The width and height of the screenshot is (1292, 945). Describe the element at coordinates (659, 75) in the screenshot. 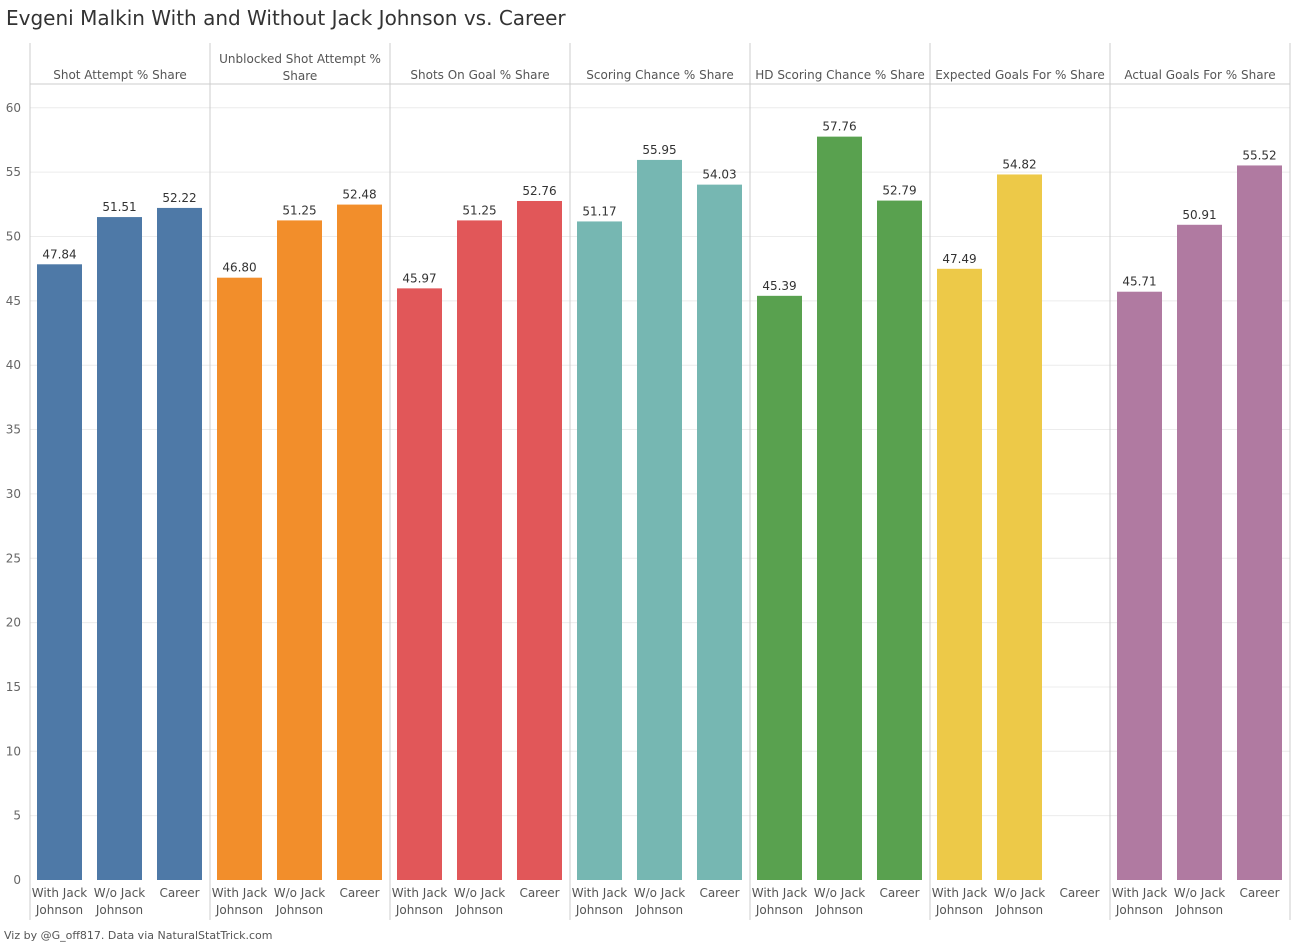

I see `panel-header: Scoring Chance % Share` at that location.